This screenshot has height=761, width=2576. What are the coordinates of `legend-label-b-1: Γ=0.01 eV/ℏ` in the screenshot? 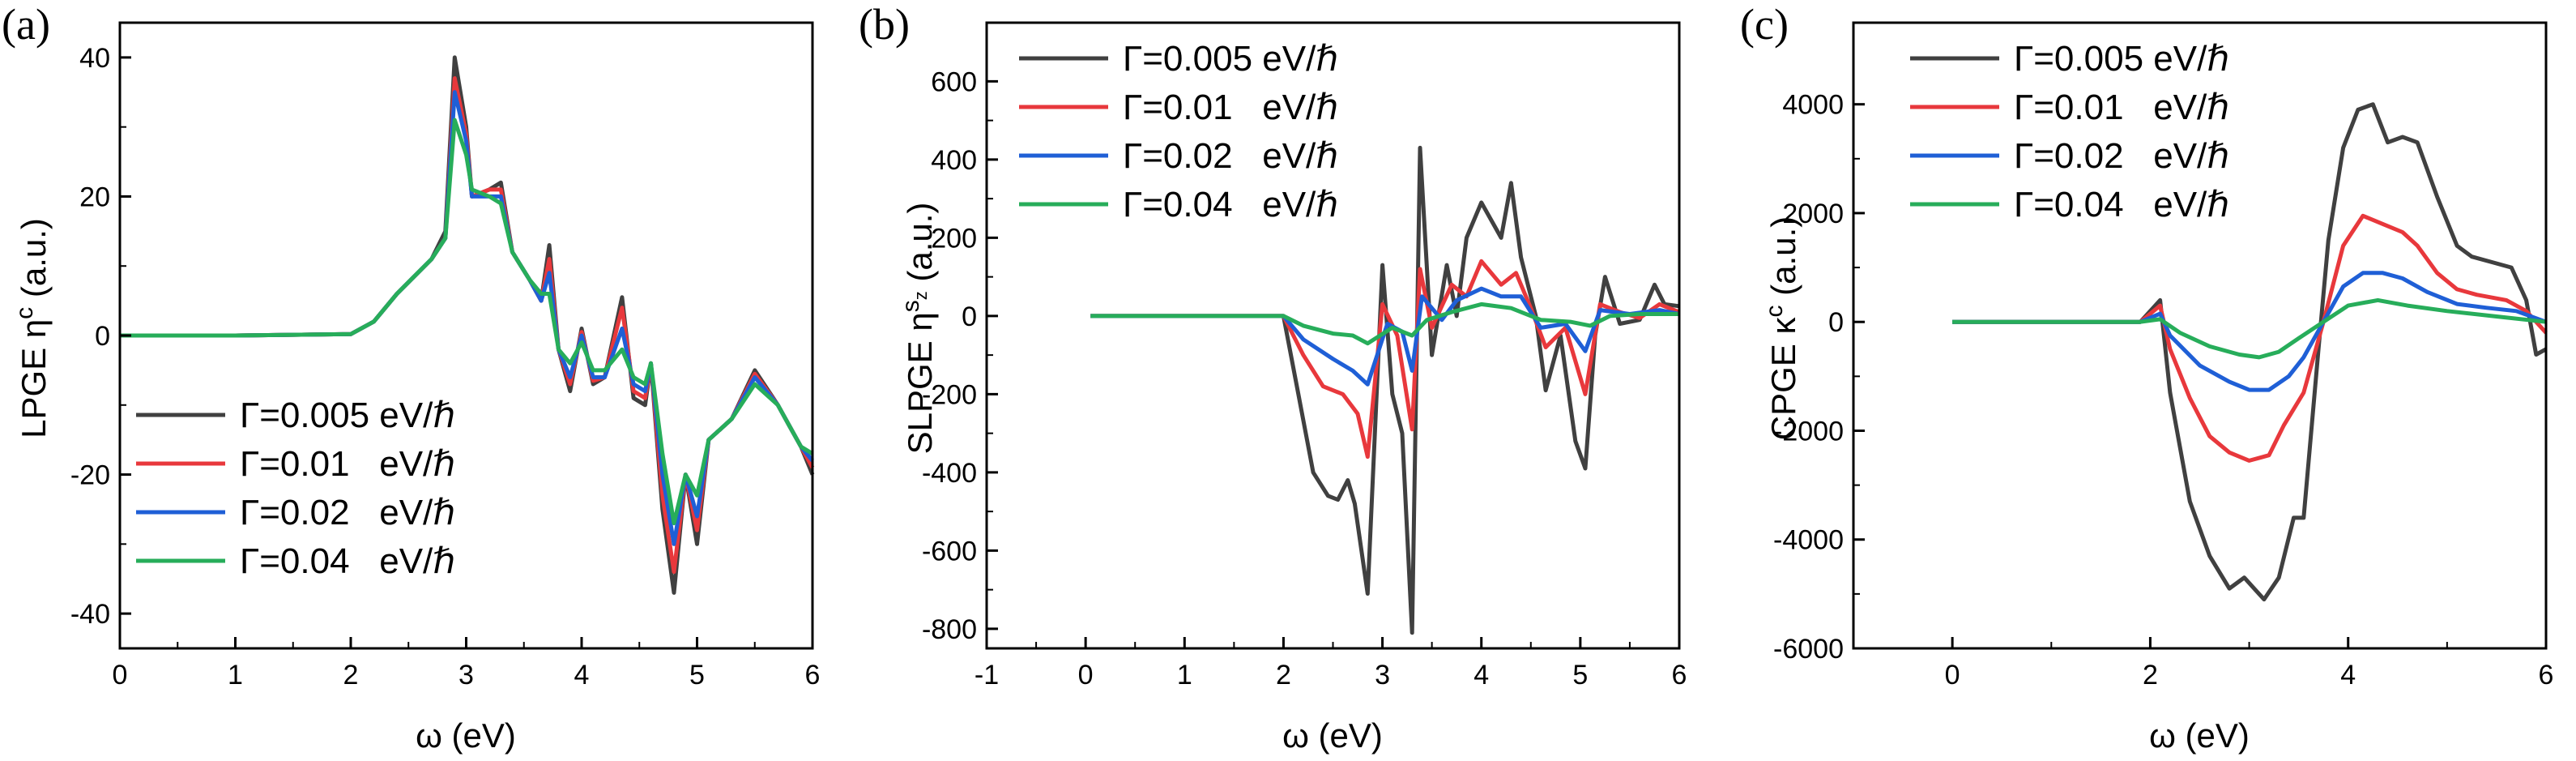 It's located at (1230, 108).